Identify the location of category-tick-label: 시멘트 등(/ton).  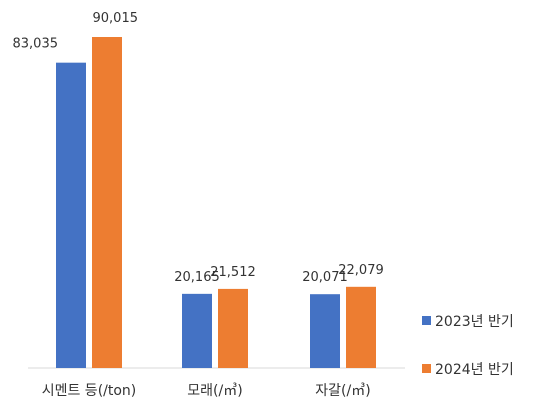
(89, 391).